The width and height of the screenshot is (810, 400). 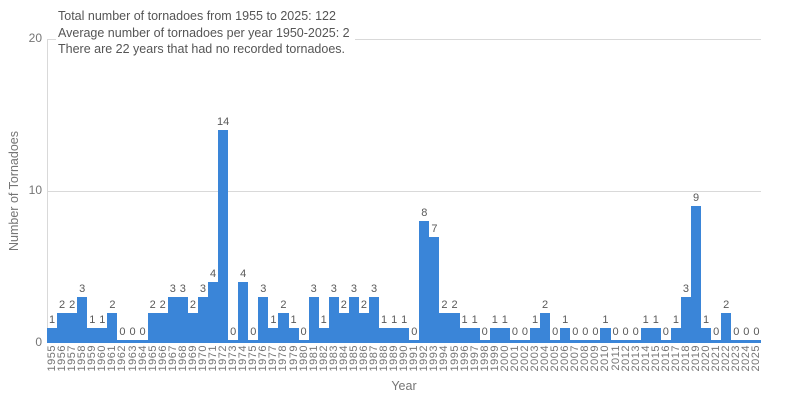 What do you see at coordinates (726, 205) in the screenshot?
I see `bar-slot-2022: 2 2022` at bounding box center [726, 205].